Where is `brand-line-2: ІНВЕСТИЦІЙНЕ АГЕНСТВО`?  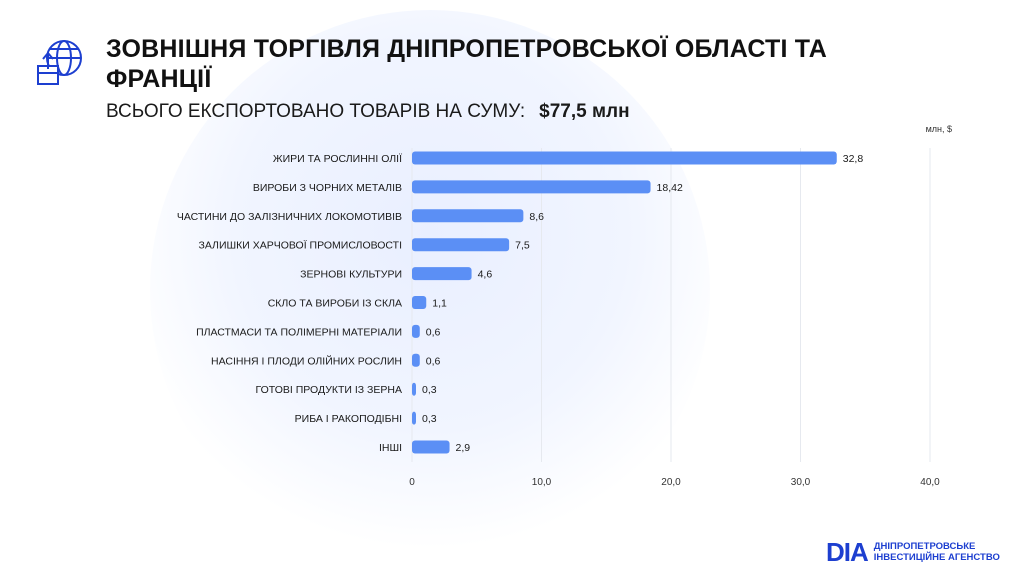
brand-line-2: ІНВЕСТИЦІЙНЕ АГЕНСТВО is located at coordinates (936, 557).